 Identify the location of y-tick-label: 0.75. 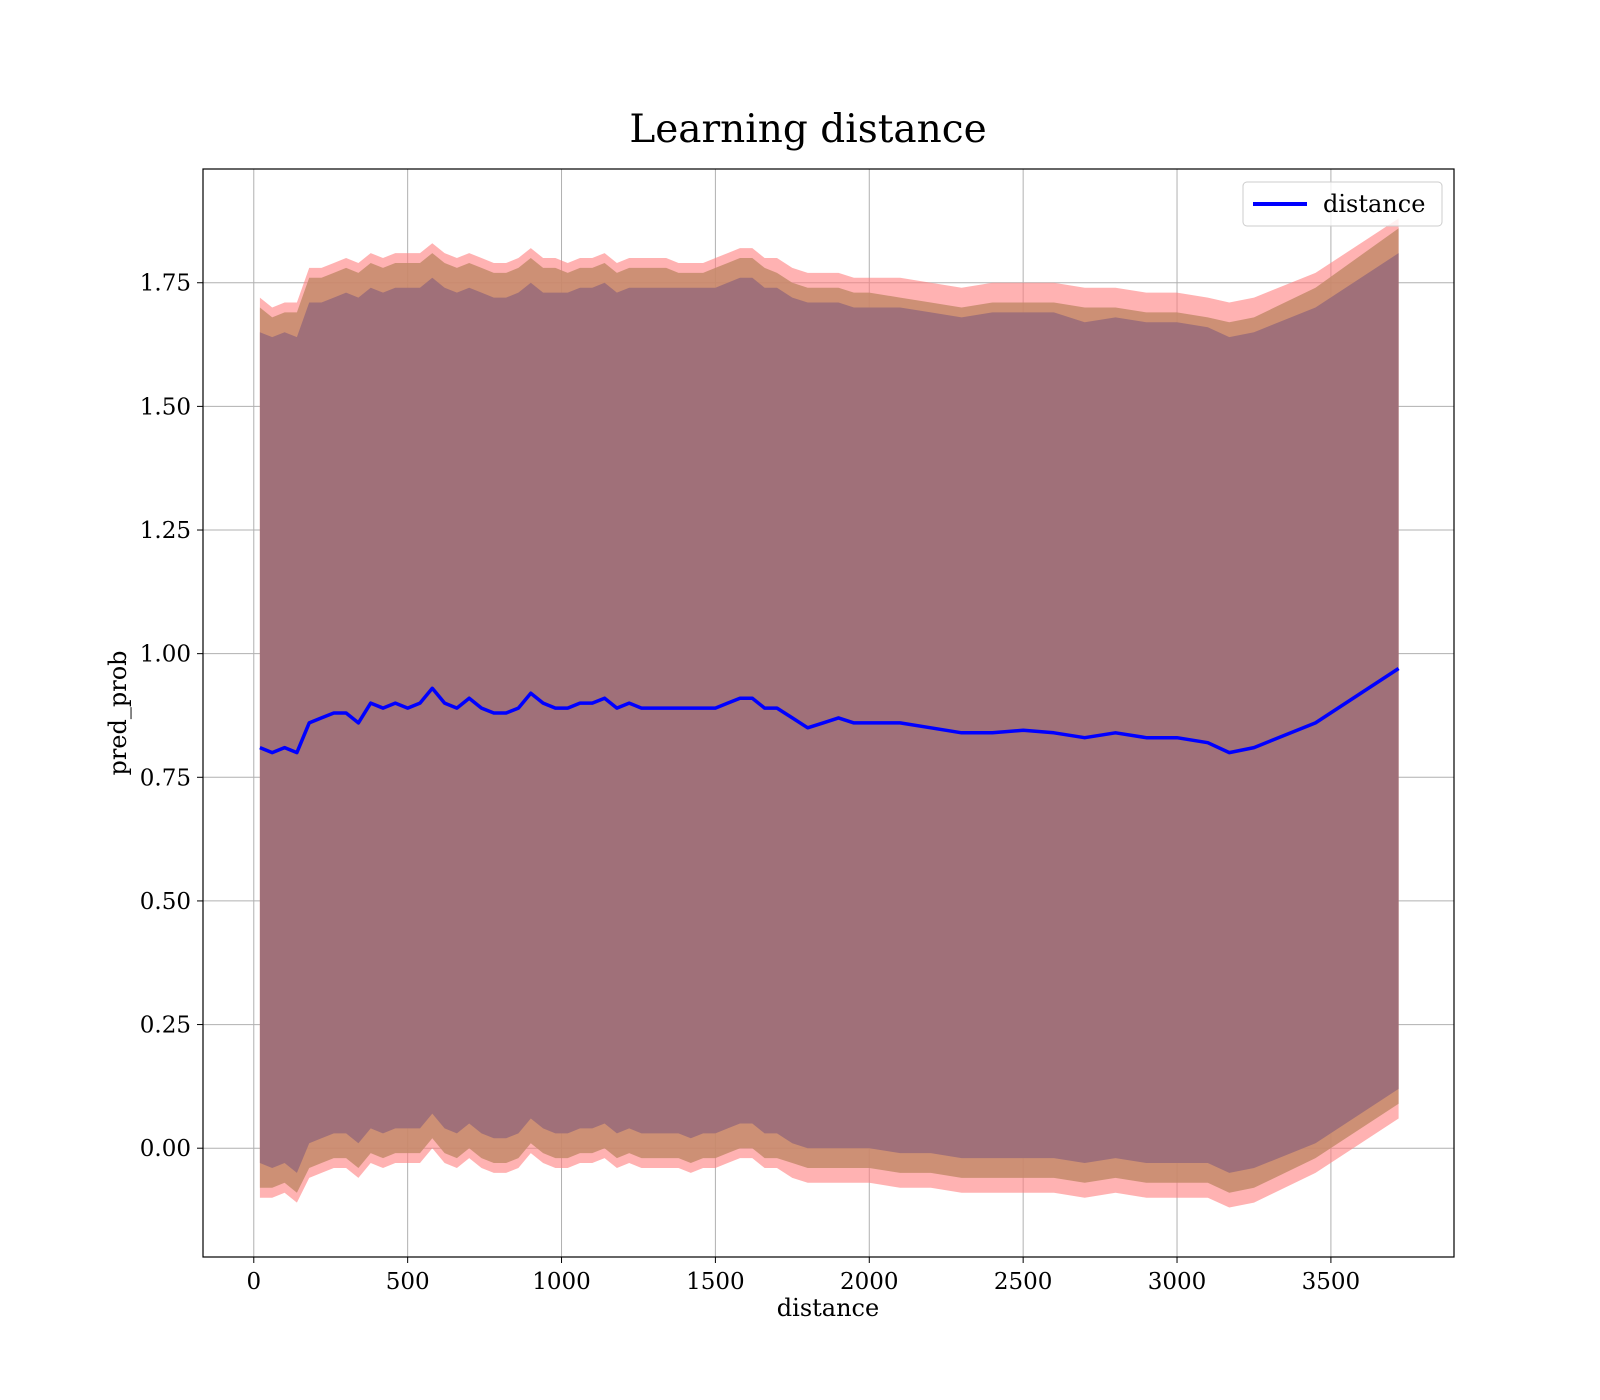
(165, 778).